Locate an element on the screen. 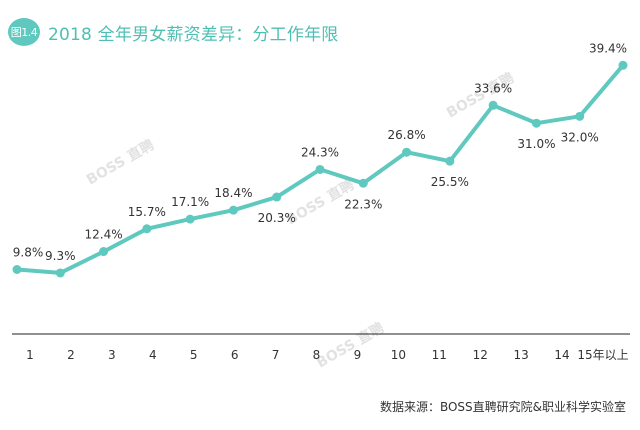 Image resolution: width=640 pixels, height=430 pixels. data-label: 31.0% is located at coordinates (536, 144).